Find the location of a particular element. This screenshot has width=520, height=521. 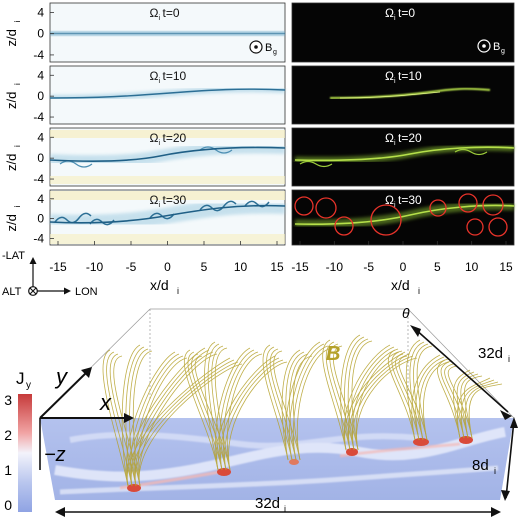

orient-right-label: LON is located at coordinates (86, 292).